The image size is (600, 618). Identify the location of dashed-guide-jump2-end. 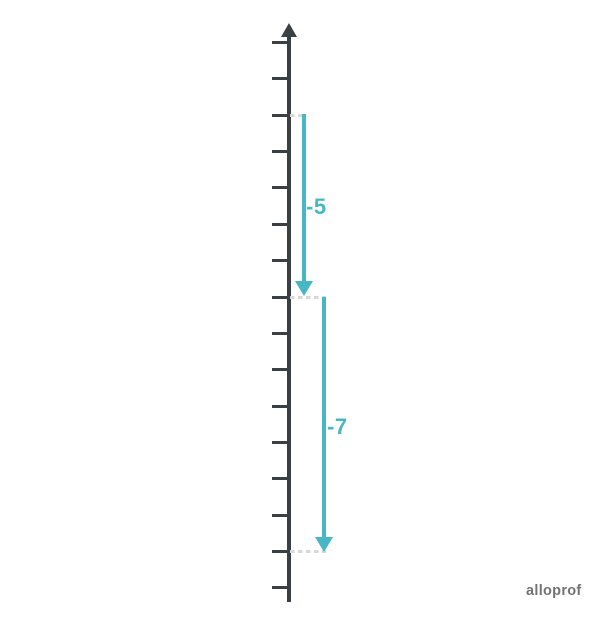
(308, 551).